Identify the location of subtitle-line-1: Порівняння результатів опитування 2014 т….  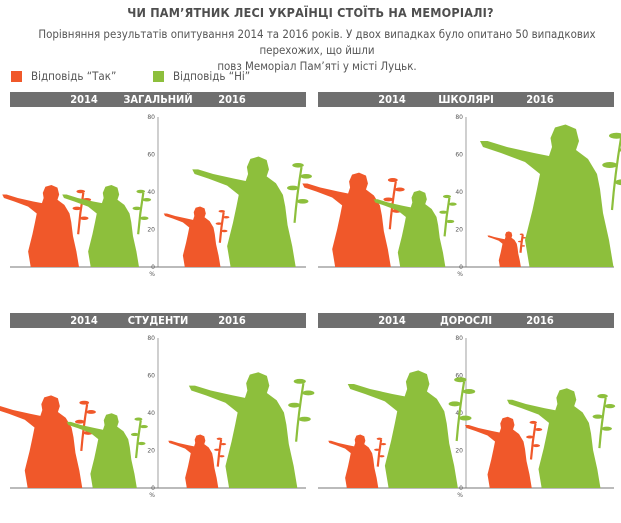
(317, 42).